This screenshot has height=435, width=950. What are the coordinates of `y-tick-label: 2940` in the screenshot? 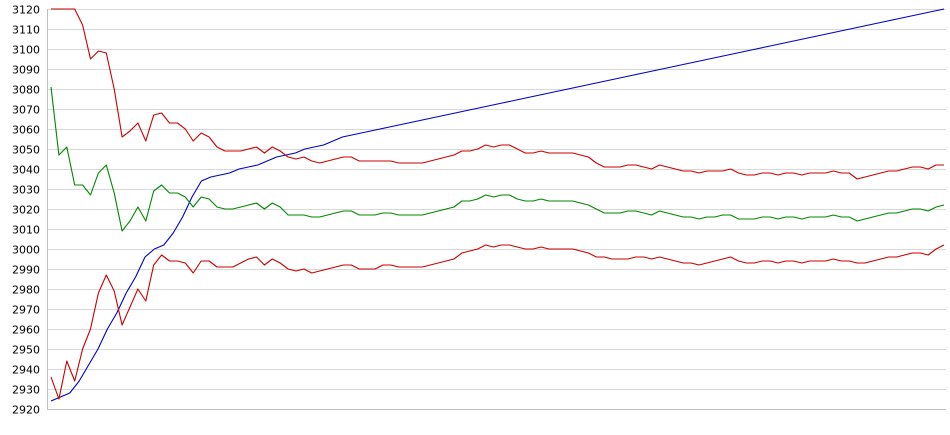 It's located at (26, 370).